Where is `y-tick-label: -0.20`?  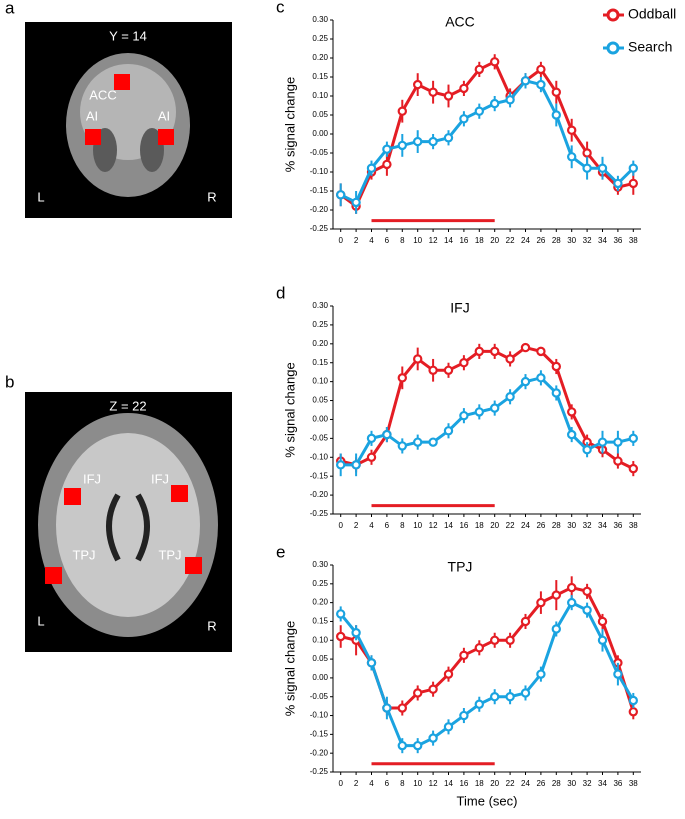
y-tick-label: -0.20 is located at coordinates (319, 752).